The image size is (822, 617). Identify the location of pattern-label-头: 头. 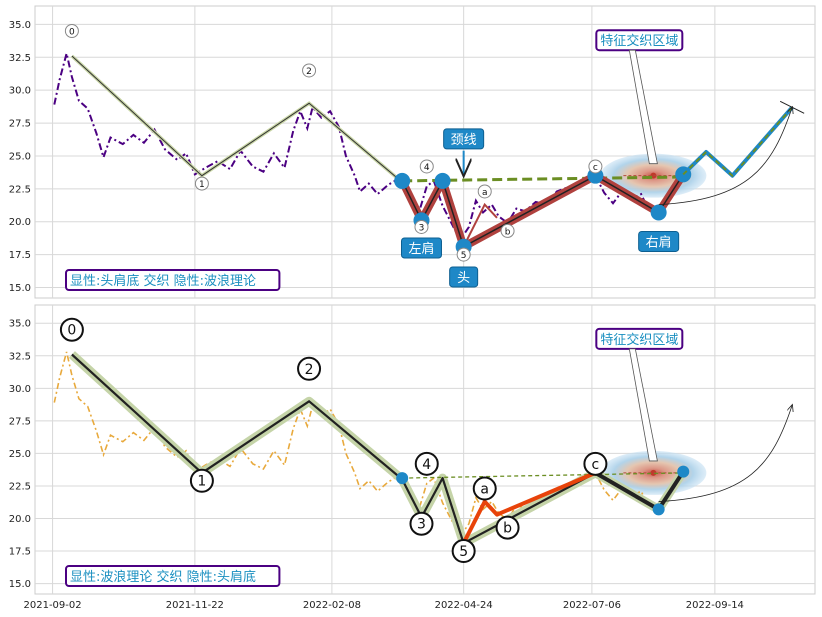
(464, 277).